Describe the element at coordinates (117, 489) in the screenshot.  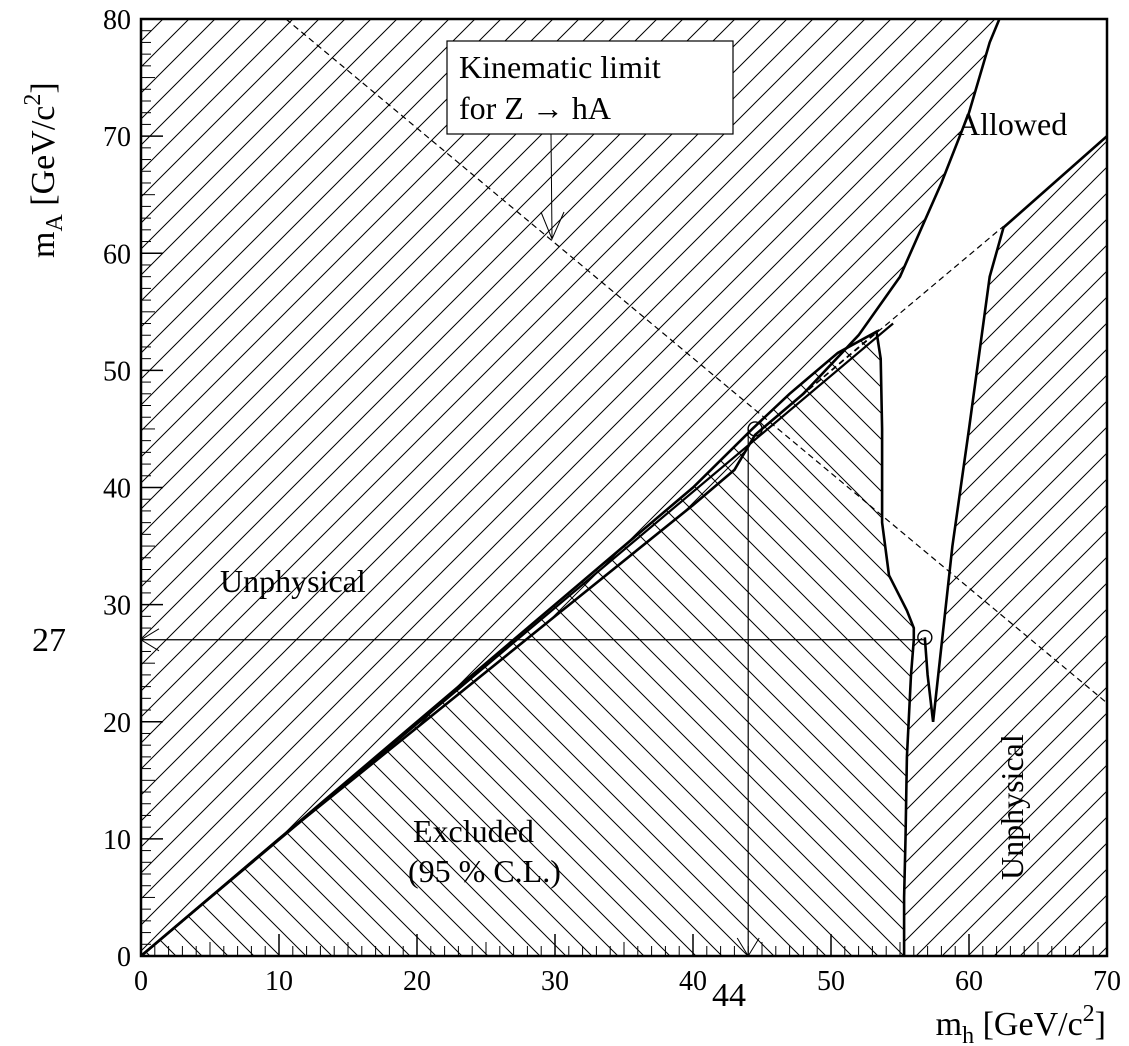
I see `y-tick-label-40: 40` at that location.